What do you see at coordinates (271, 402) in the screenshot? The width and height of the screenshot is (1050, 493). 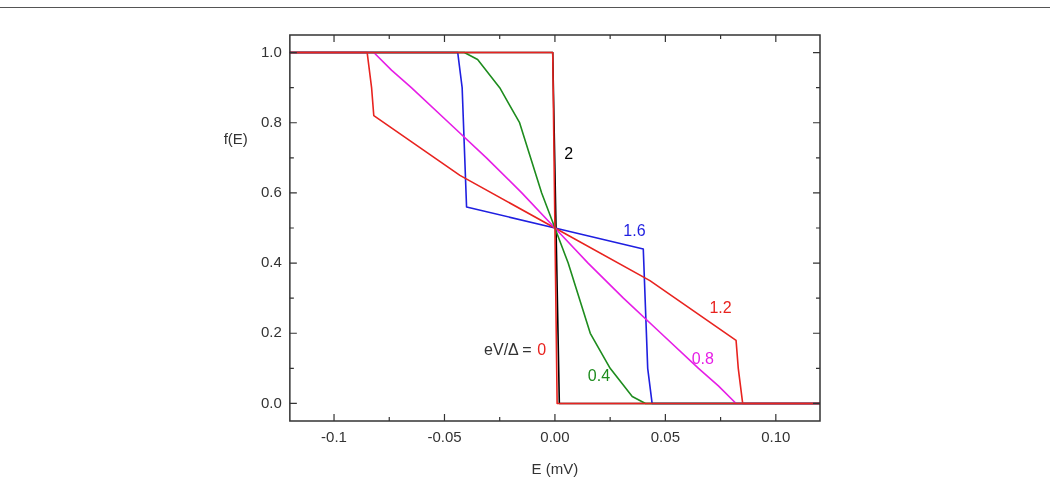 I see `y-tick-label: 0.0` at bounding box center [271, 402].